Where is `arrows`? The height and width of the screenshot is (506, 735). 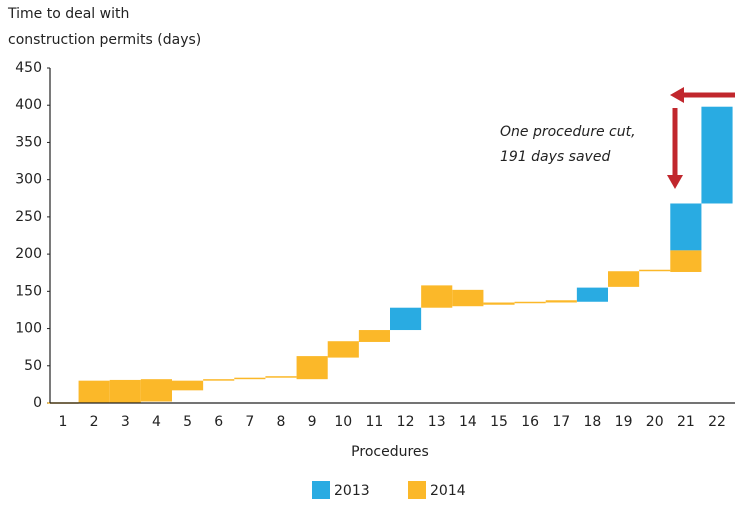
arrows is located at coordinates (701, 138).